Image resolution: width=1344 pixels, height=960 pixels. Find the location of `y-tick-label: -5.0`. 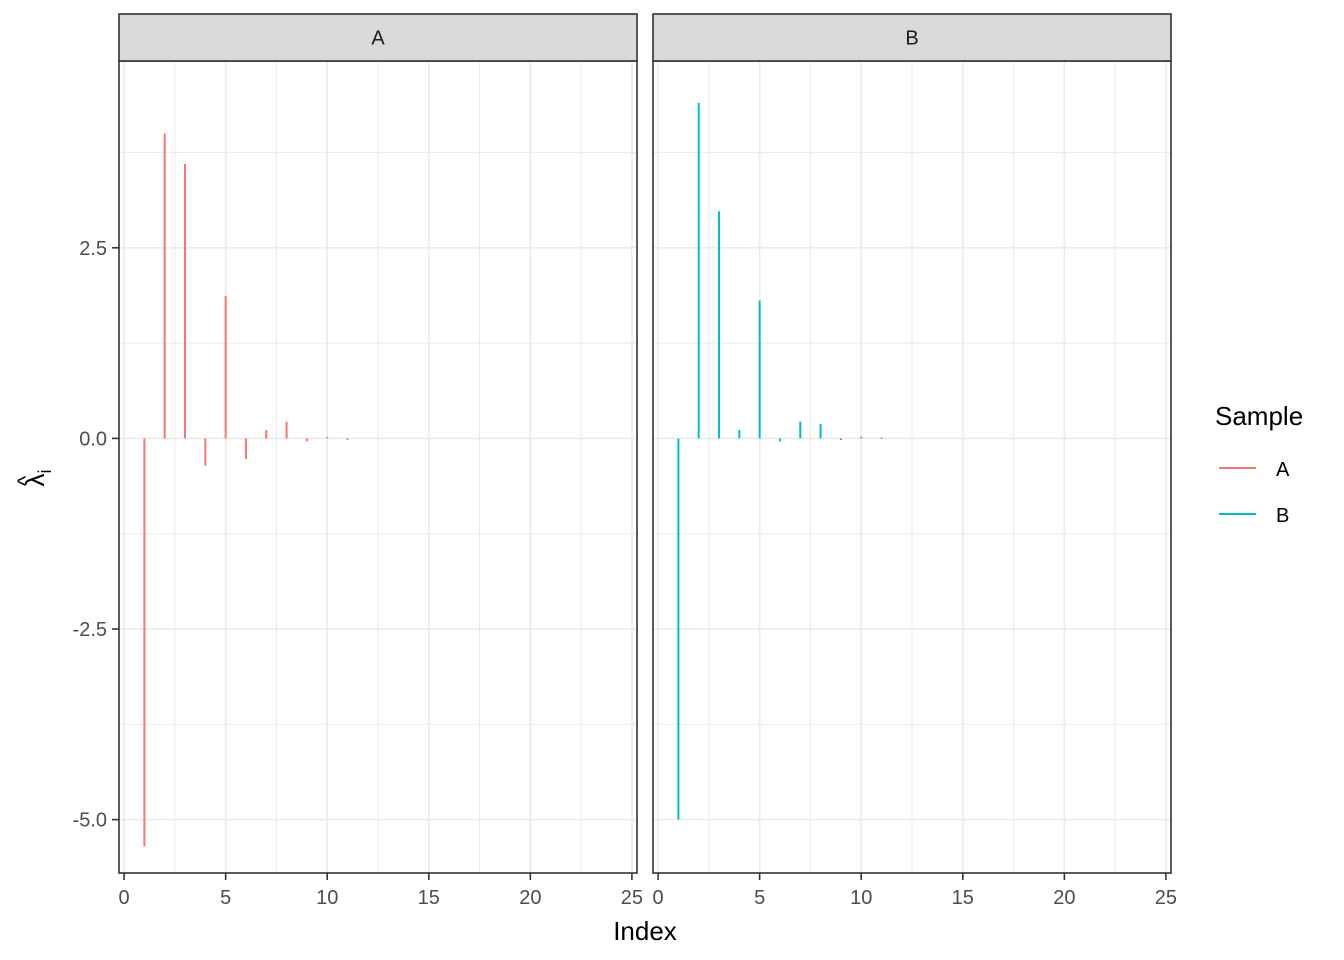

y-tick-label: -5.0 is located at coordinates (90, 821).